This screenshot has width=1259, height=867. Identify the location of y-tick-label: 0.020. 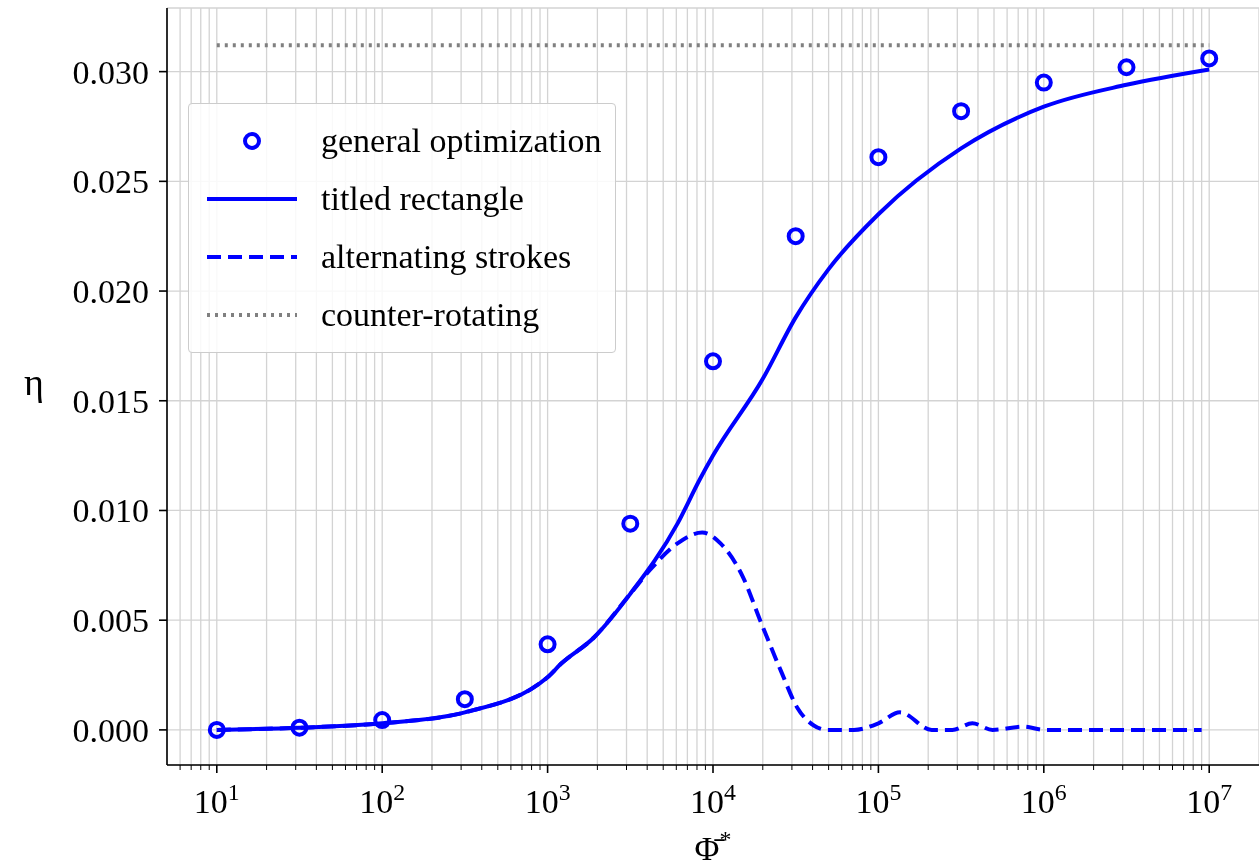
(110, 292).